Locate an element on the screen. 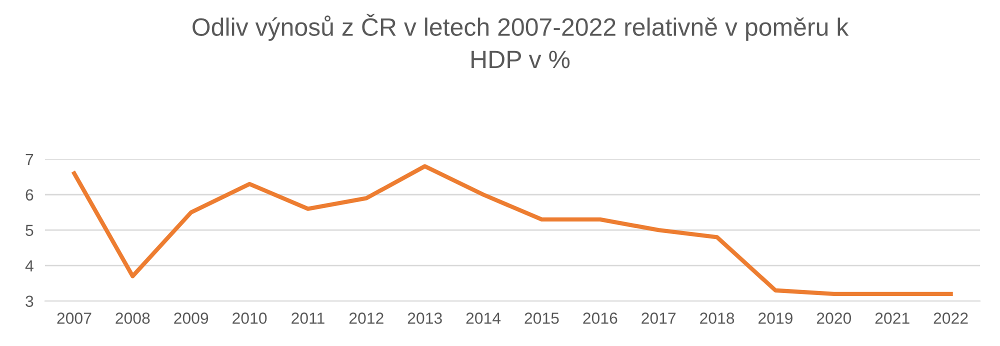 This screenshot has width=1000, height=346. y-tick-label: 3 is located at coordinates (30, 301).